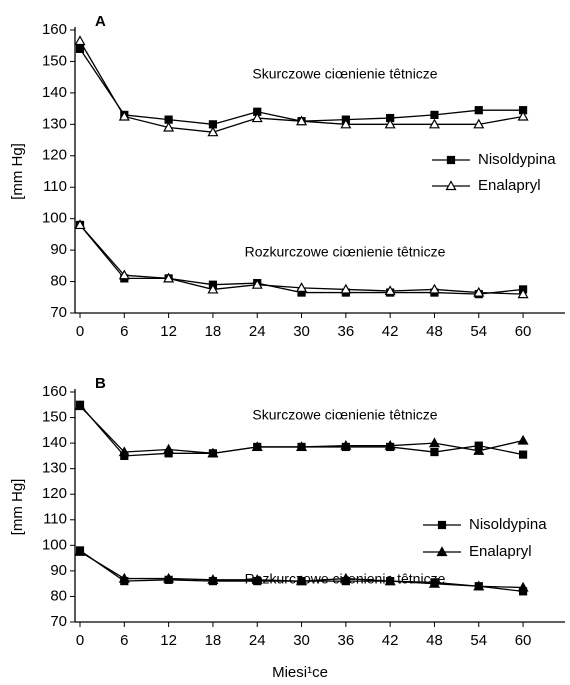 Image resolution: width=570 pixels, height=685 pixels. Describe the element at coordinates (300, 672) in the screenshot. I see `x-axis-label: Miesi¹ce` at that location.